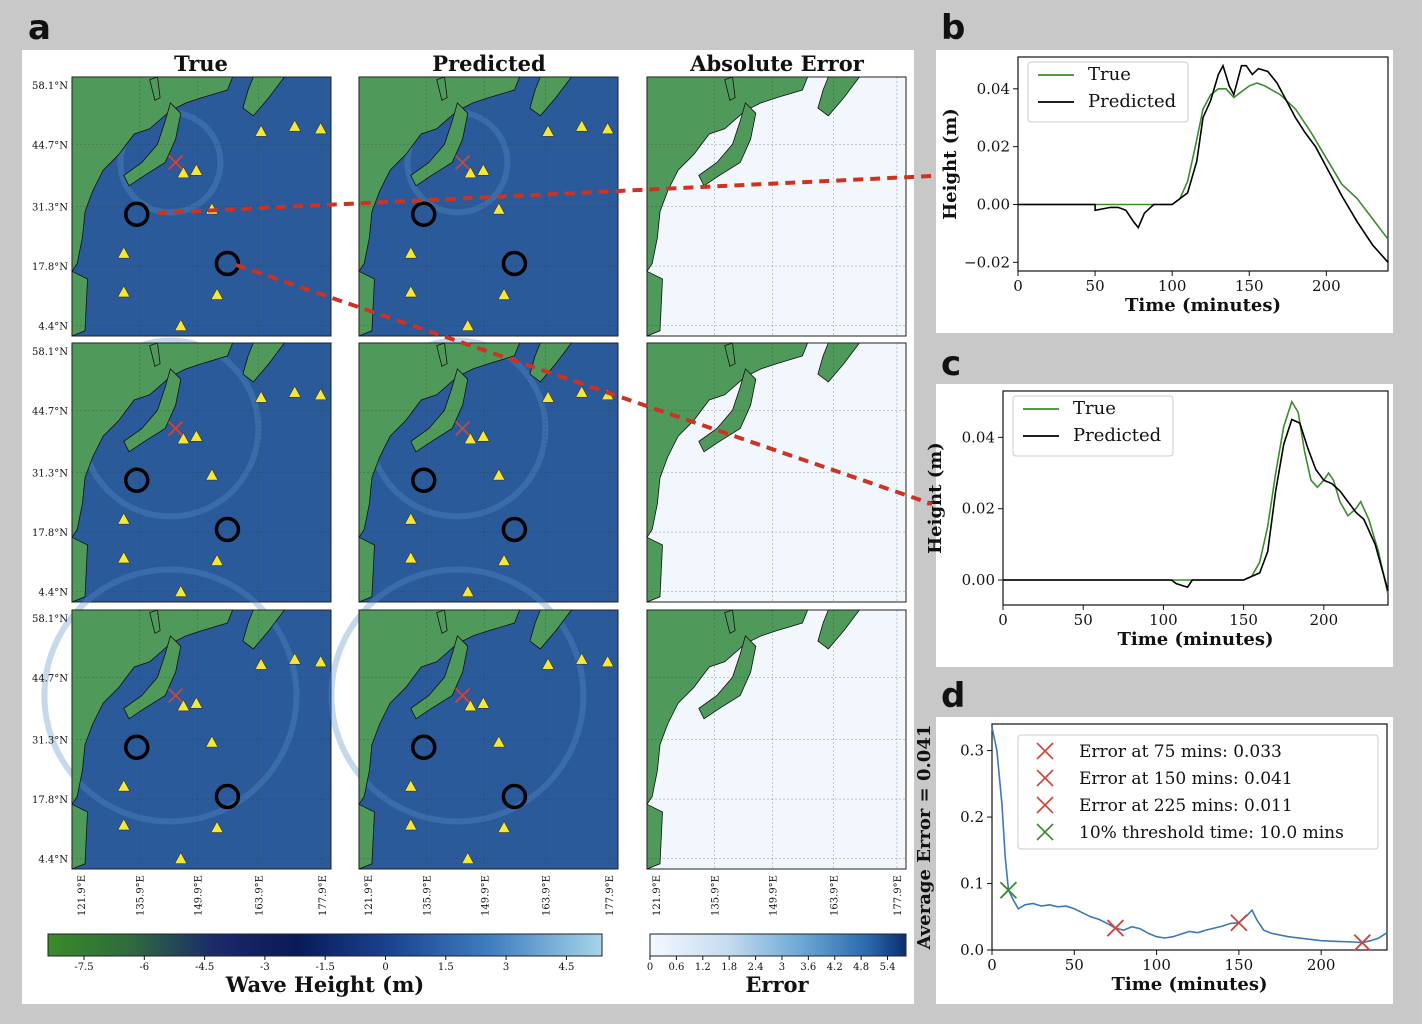  Describe the element at coordinates (53, 860) in the screenshot. I see `lat-tick-label: 4.4°N` at that location.